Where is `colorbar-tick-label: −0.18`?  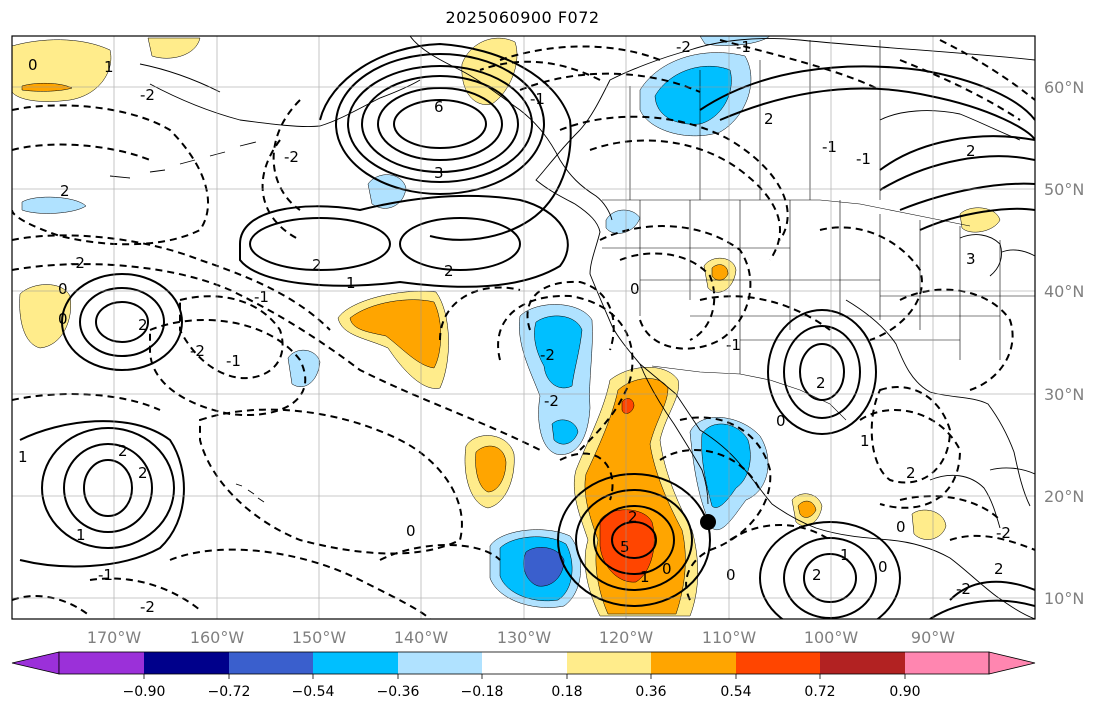 colorbar-tick-label: −0.18 is located at coordinates (482, 692).